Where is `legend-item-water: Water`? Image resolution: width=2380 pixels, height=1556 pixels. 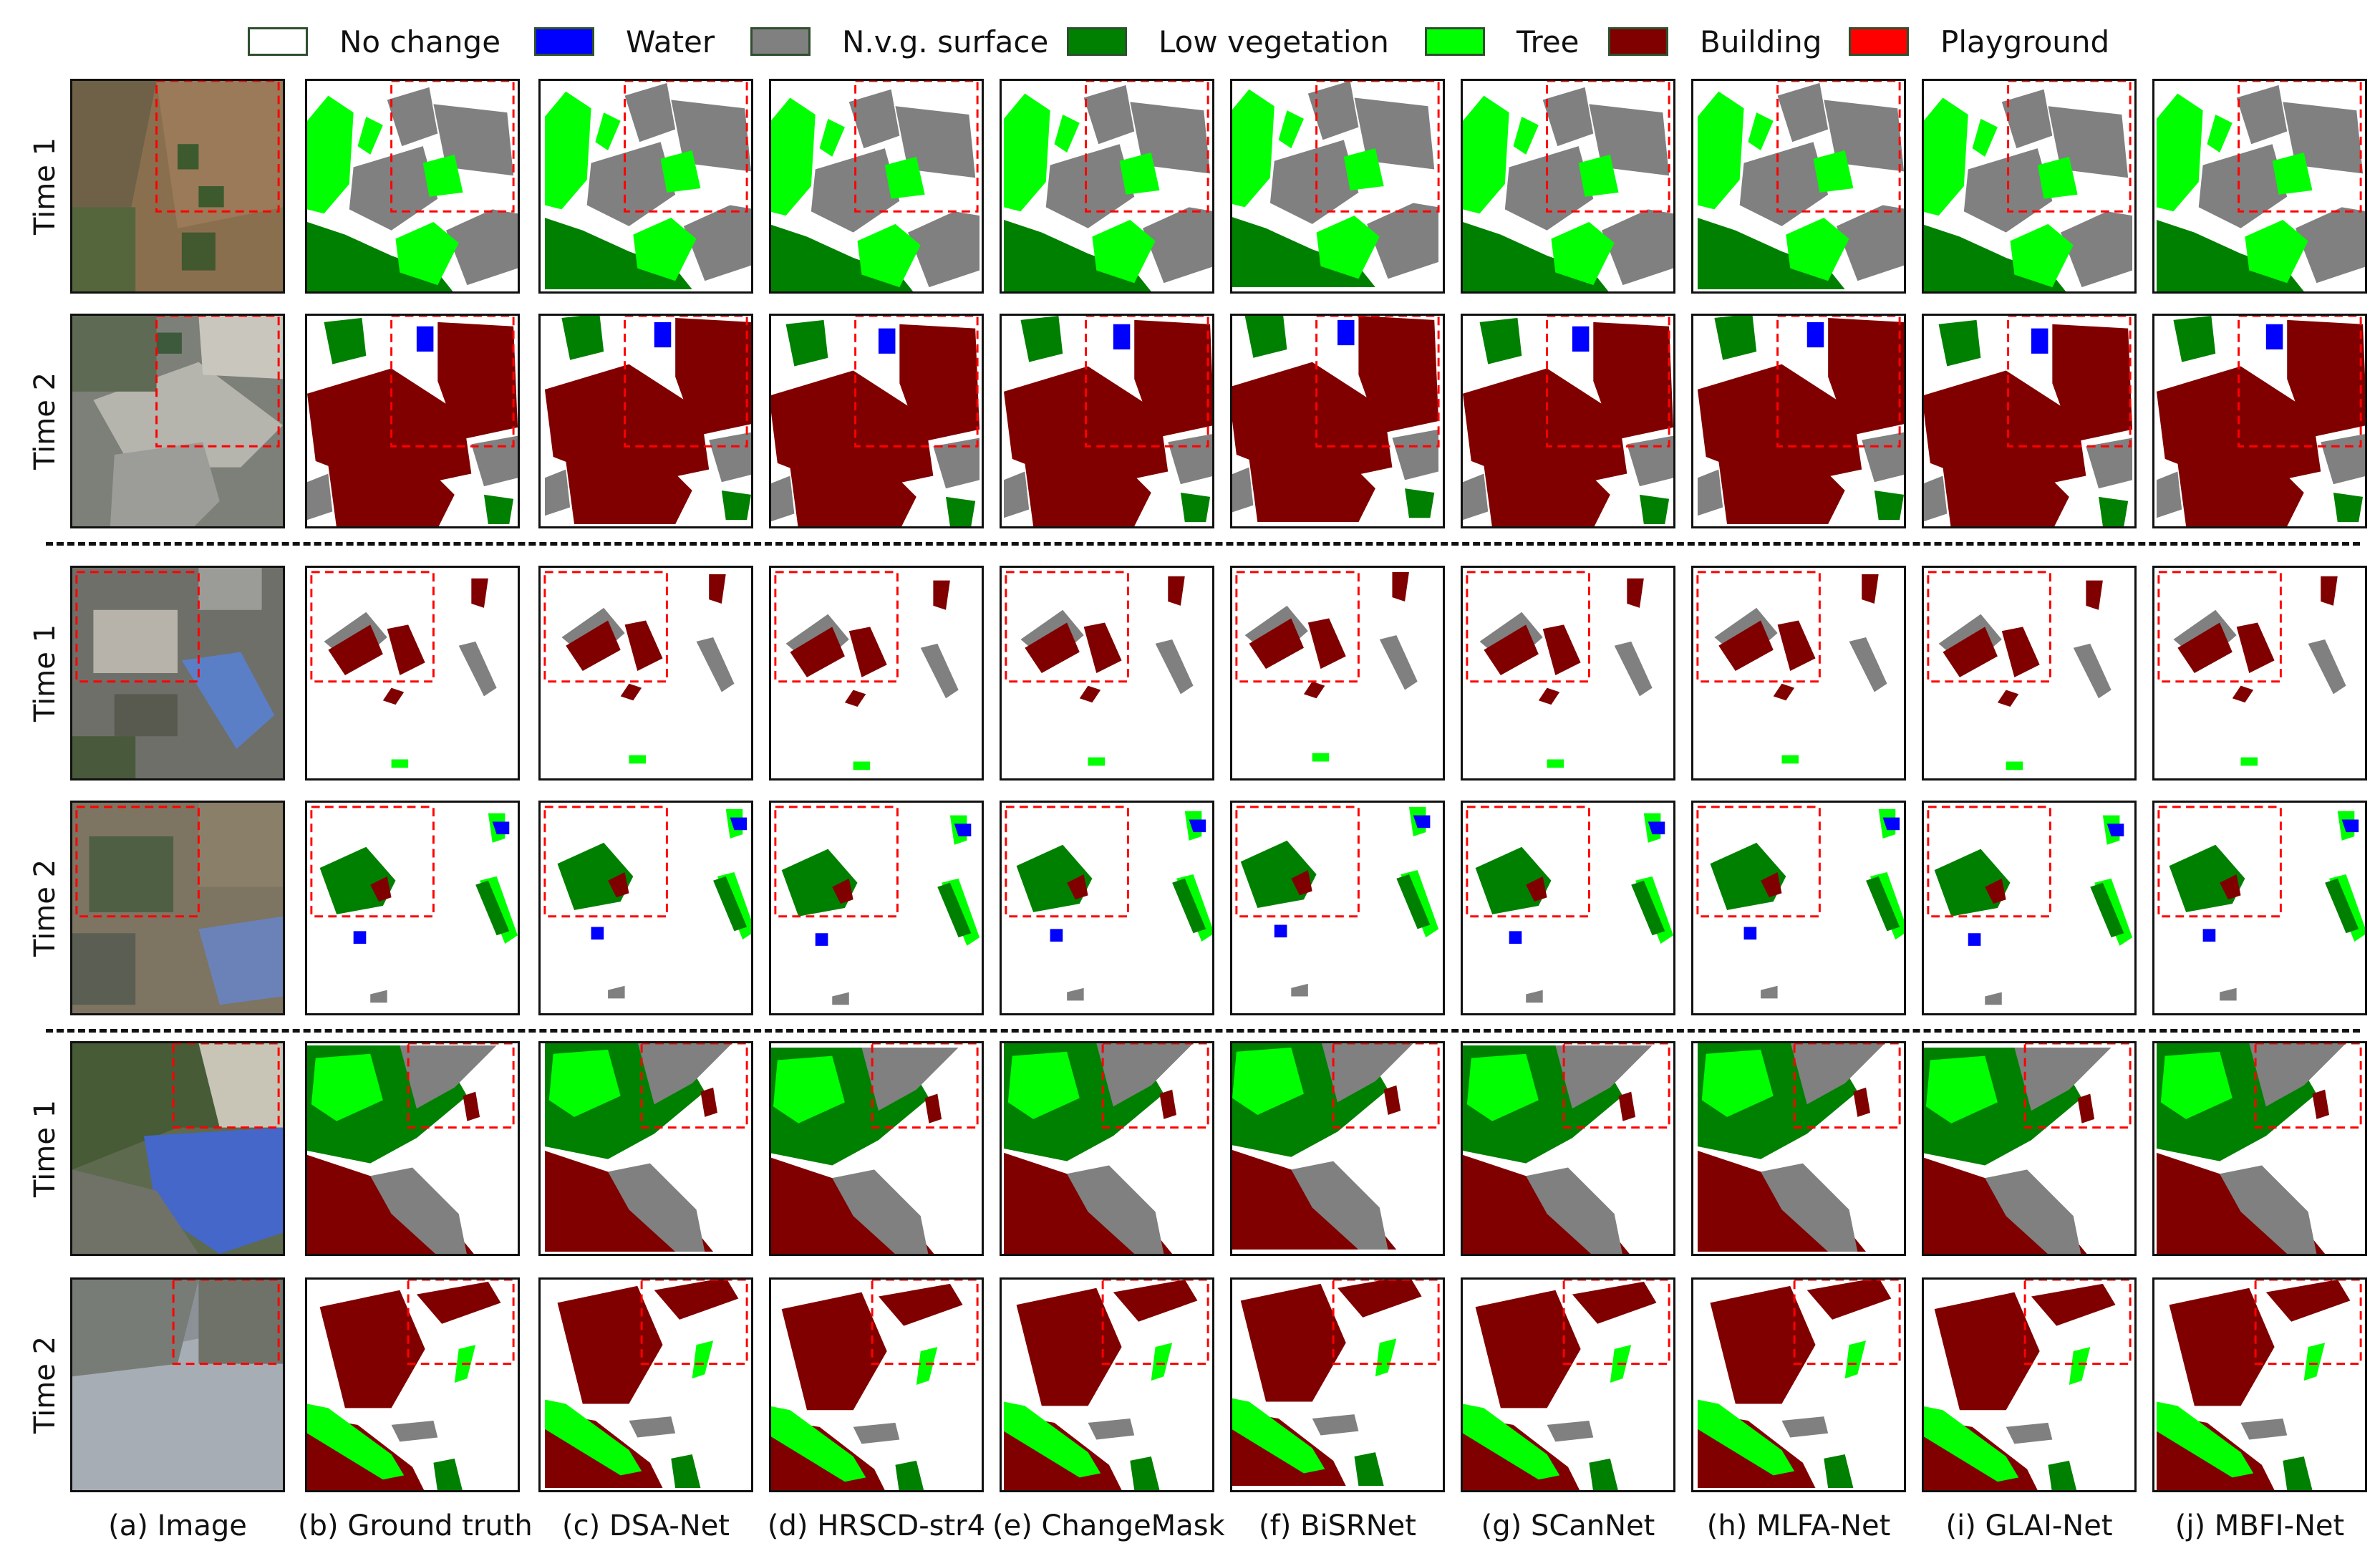 legend-item-water: Water is located at coordinates (624, 41).